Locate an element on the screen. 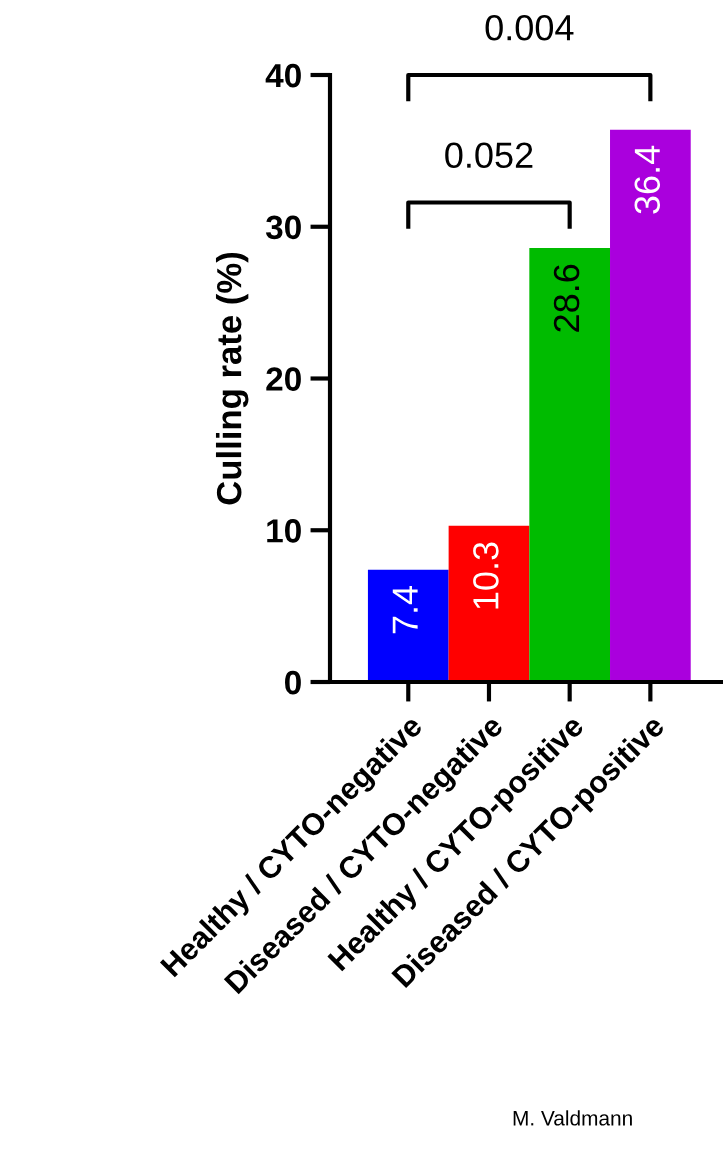 The height and width of the screenshot is (1151, 723). annotation: 0.052 is located at coordinates (489, 155).